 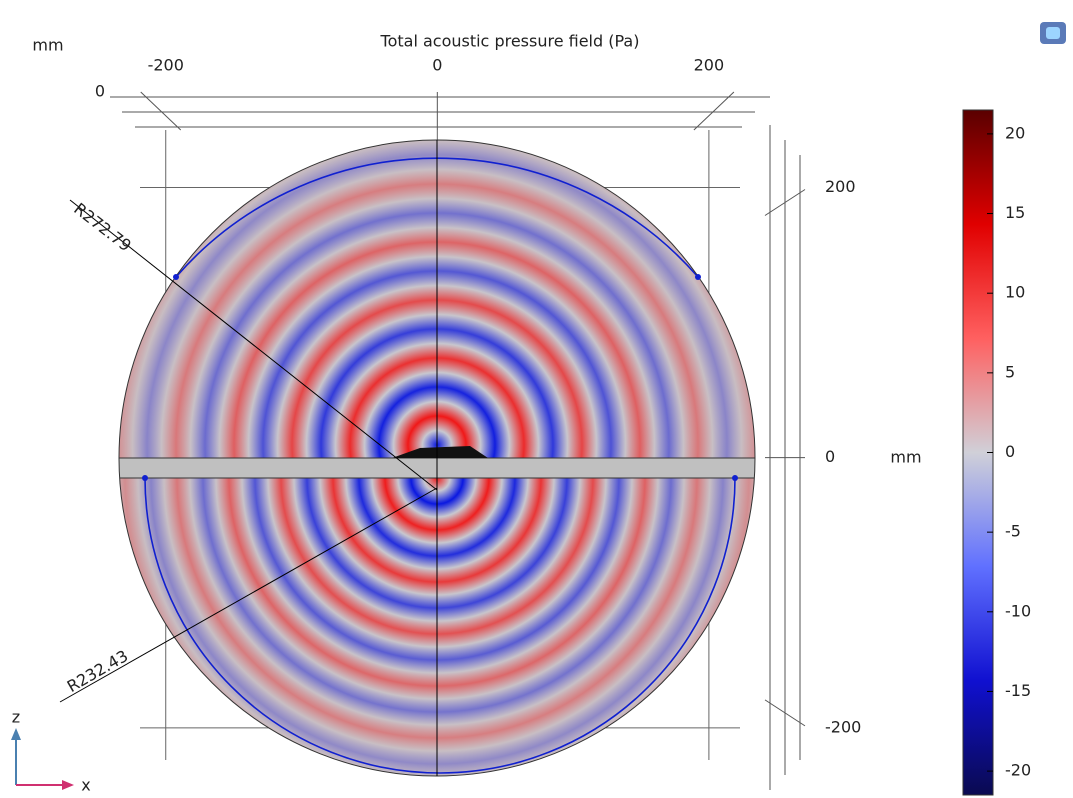 I want to click on x-tick-label: 200, so click(x=709, y=65).